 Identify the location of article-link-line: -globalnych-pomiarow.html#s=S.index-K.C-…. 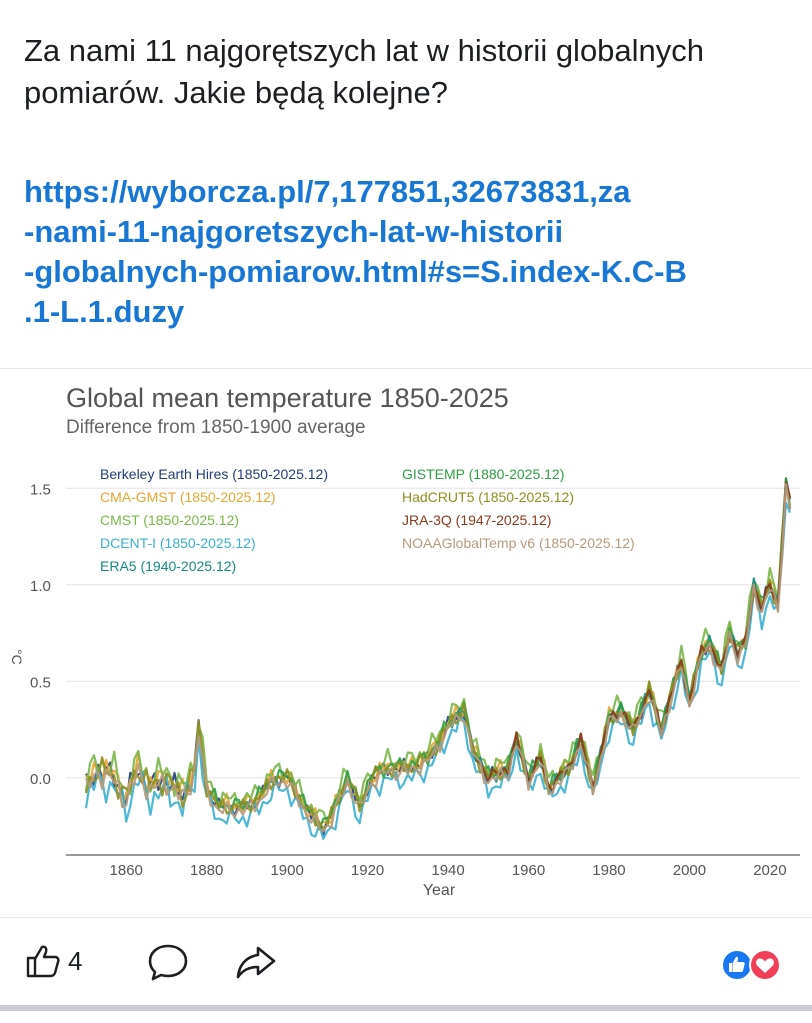
(355, 271).